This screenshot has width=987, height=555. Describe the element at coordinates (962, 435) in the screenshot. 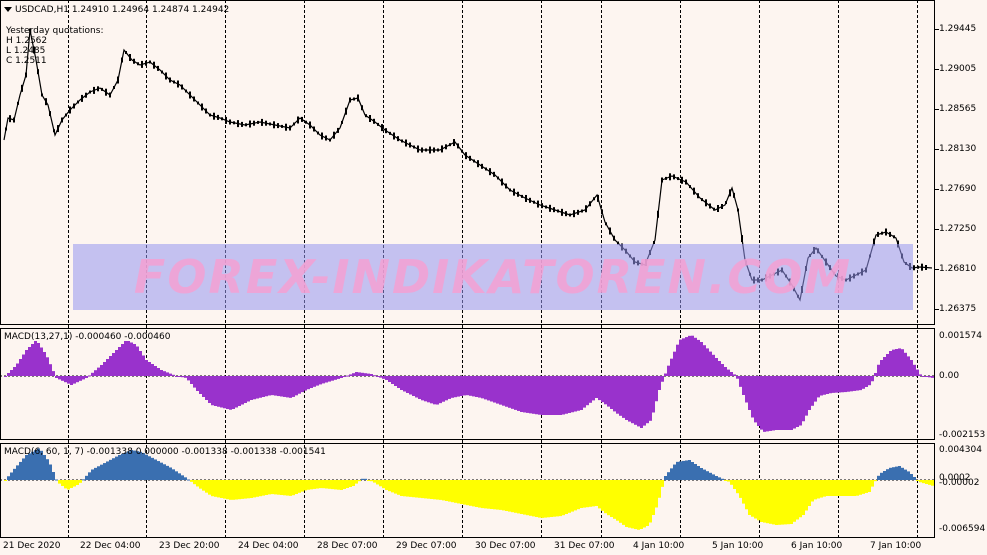

I see `macd1-label: -0.002153` at that location.